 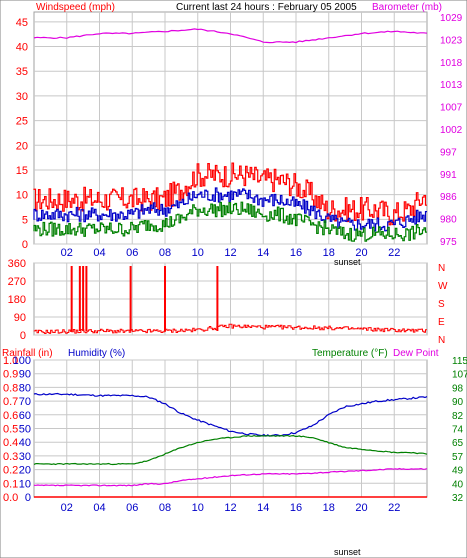 What do you see at coordinates (448, 242) in the screenshot?
I see `barometer-tick-0: 975` at bounding box center [448, 242].